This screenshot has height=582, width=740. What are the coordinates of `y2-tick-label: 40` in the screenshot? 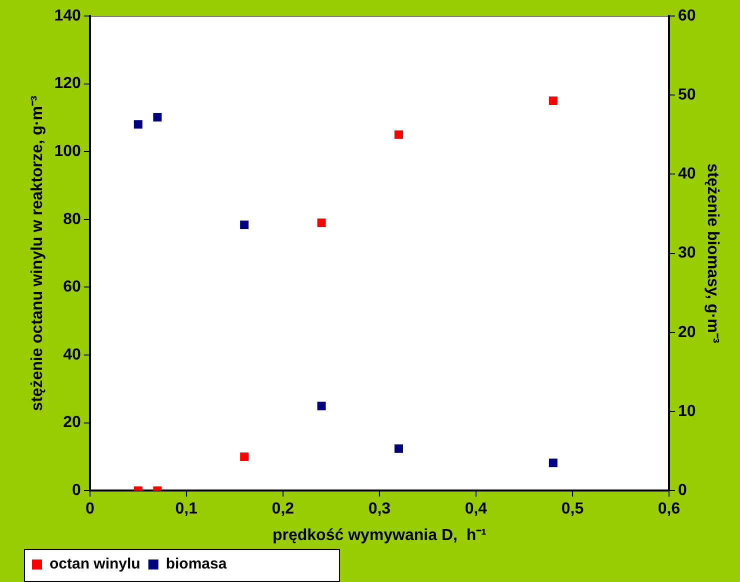 It's located at (687, 174).